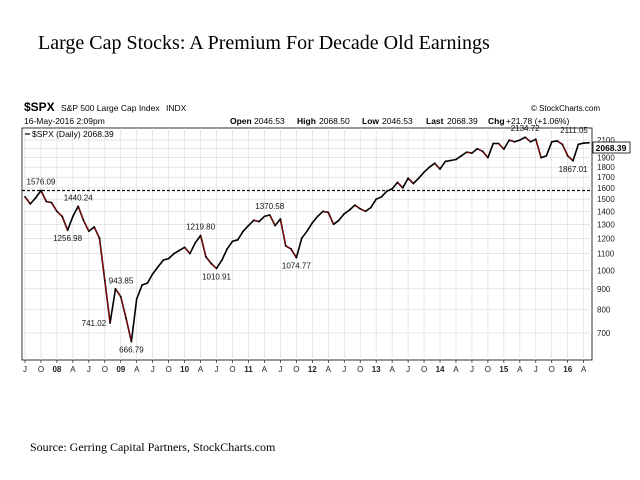  Describe the element at coordinates (176, 108) in the screenshot. I see `chart-exchange: INDX` at that location.